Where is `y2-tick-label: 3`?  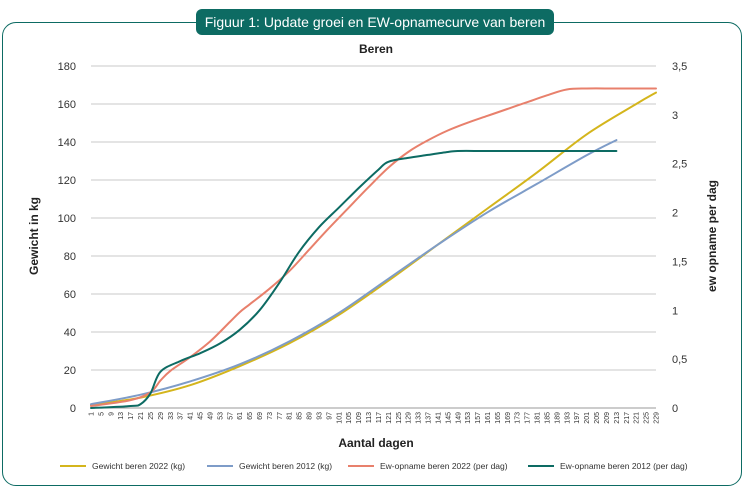 y2-tick-label: 3 is located at coordinates (675, 116).